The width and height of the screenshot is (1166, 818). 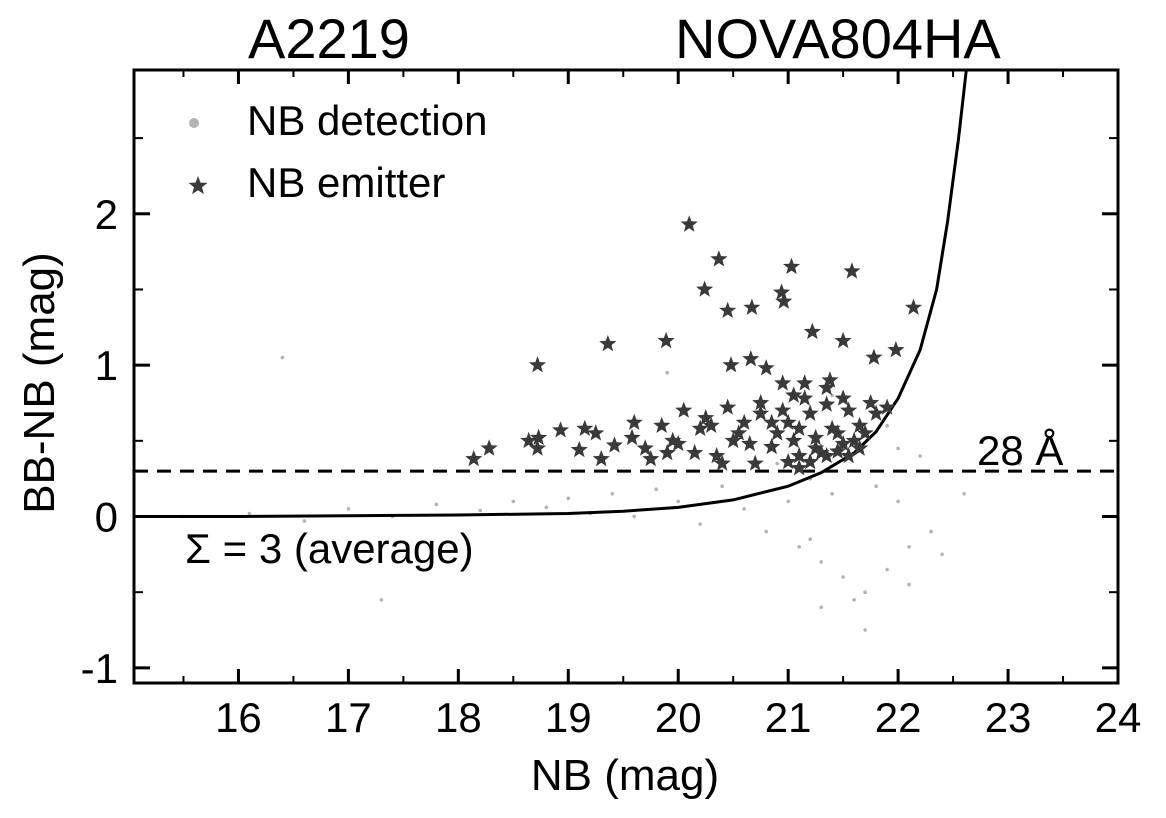 I want to click on title-left: A2219, so click(x=329, y=38).